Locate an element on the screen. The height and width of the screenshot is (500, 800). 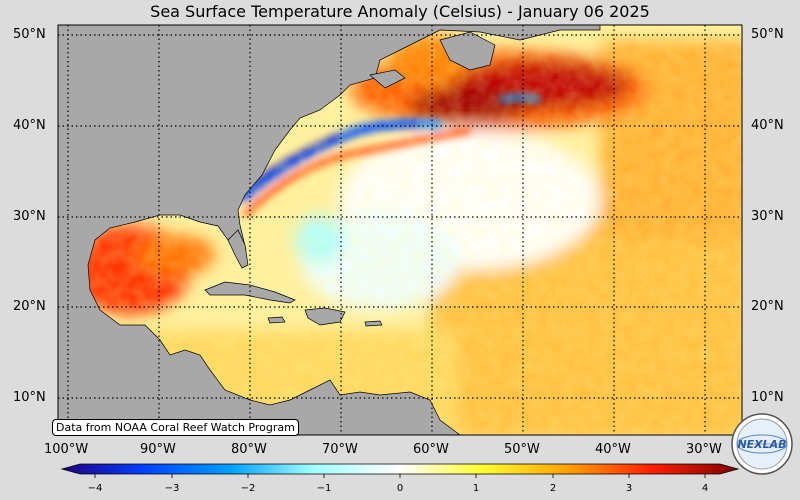
lat-label-20n-left: 20°N is located at coordinates (29, 306).